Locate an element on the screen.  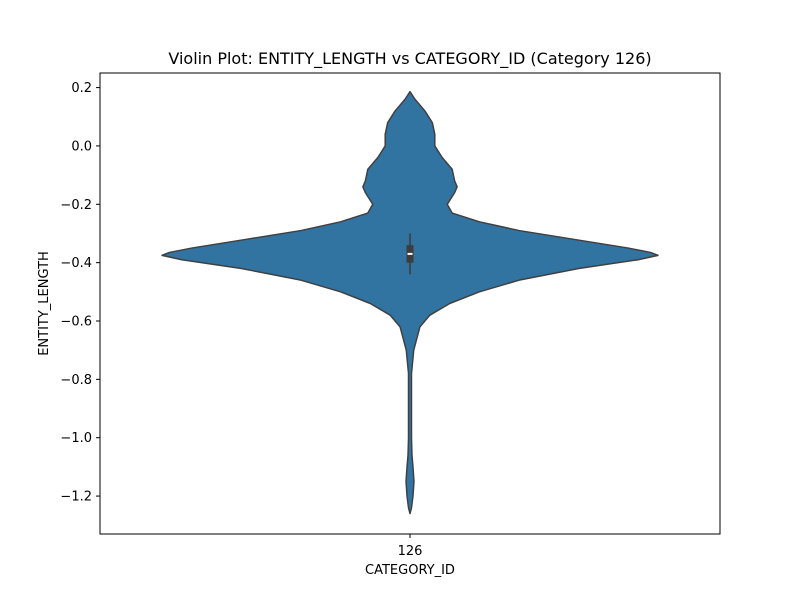
x-tick-label: 126 is located at coordinates (410, 551).